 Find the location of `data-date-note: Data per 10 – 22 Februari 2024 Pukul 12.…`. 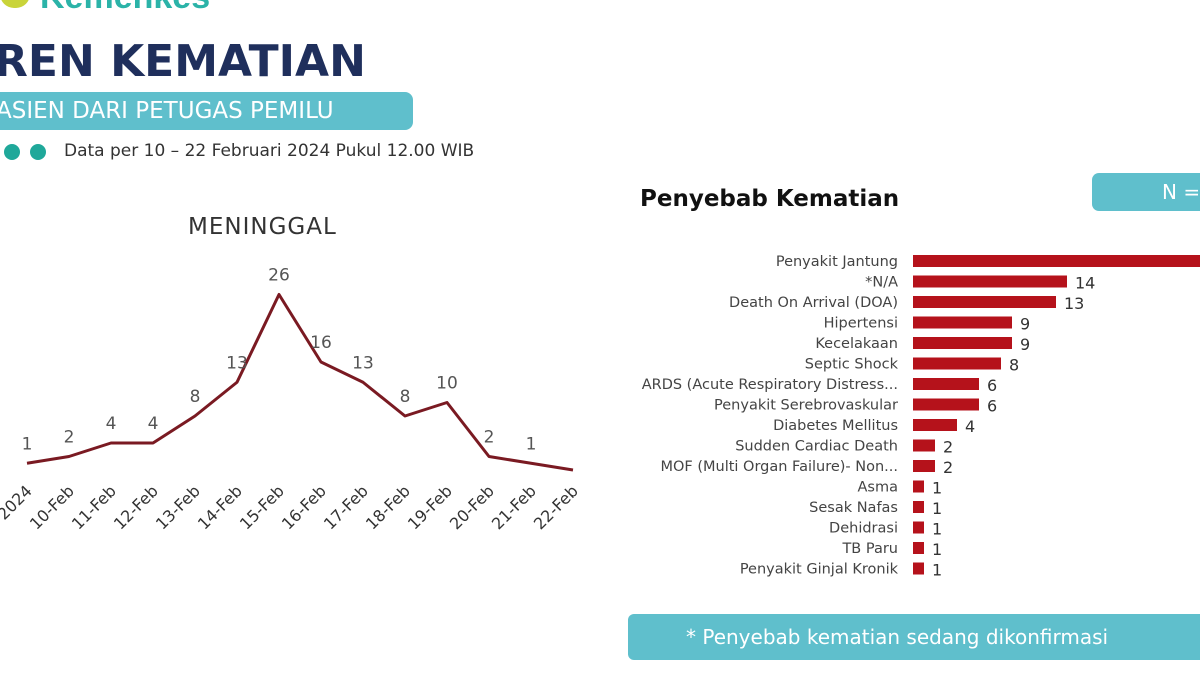

data-date-note: Data per 10 – 22 Februari 2024 Pukul 12.… is located at coordinates (269, 151).